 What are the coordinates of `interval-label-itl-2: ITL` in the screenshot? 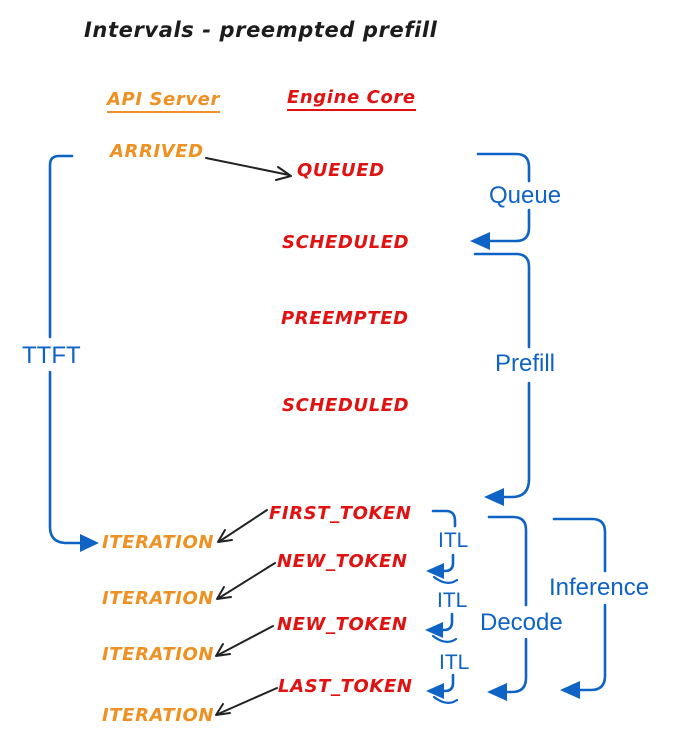 It's located at (452, 600).